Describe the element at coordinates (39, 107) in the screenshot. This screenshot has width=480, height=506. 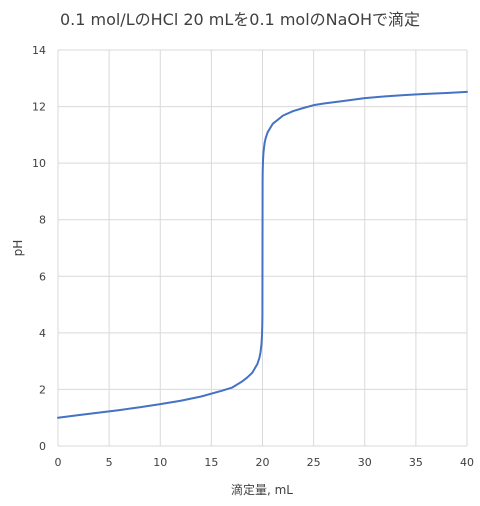
I see `y-tick-label: 12` at that location.